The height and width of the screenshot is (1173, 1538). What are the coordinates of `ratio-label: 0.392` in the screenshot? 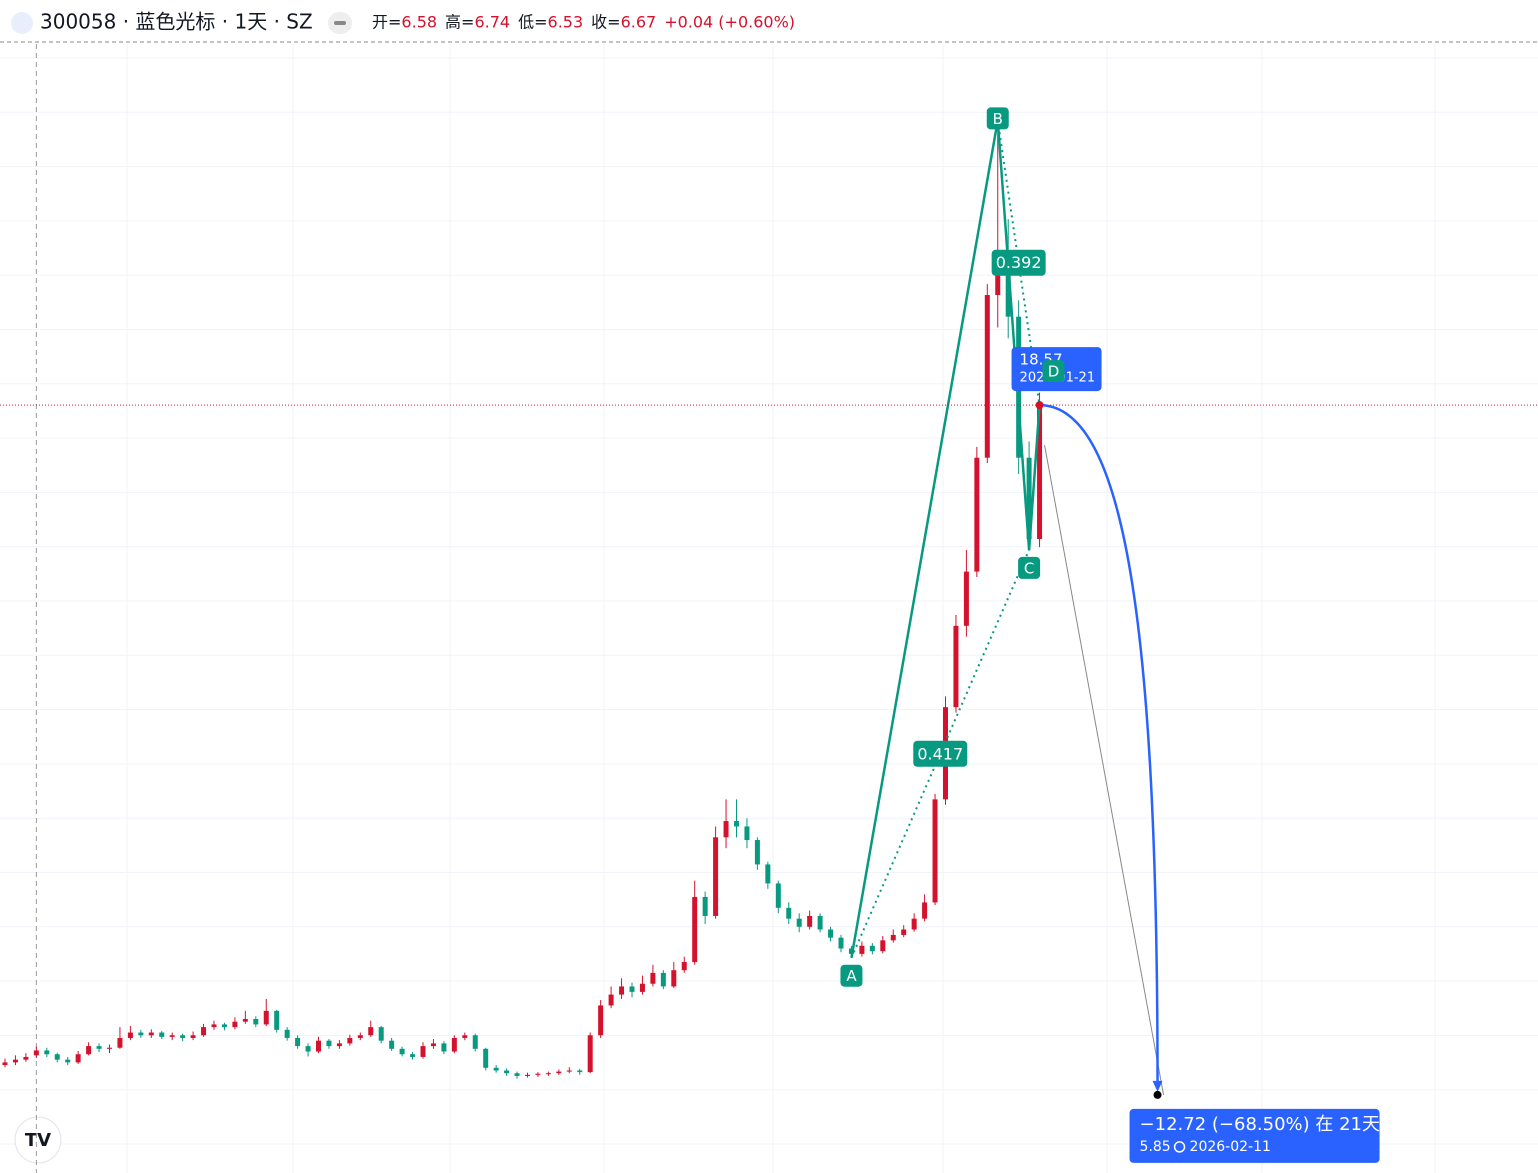 It's located at (1019, 262).